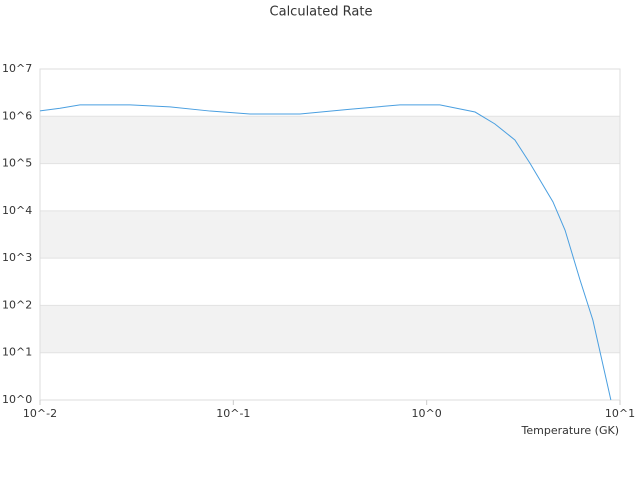  What do you see at coordinates (233, 413) in the screenshot?
I see `x-tick-label: 10^-1` at bounding box center [233, 413].